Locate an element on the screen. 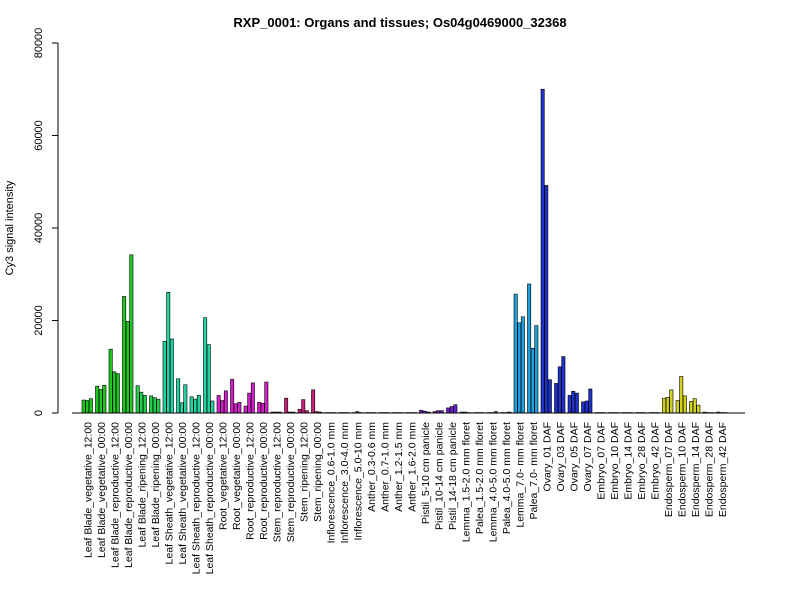 The height and width of the screenshot is (605, 800). x-tick-label: Root_vegetative_12:00 is located at coordinates (223, 476).